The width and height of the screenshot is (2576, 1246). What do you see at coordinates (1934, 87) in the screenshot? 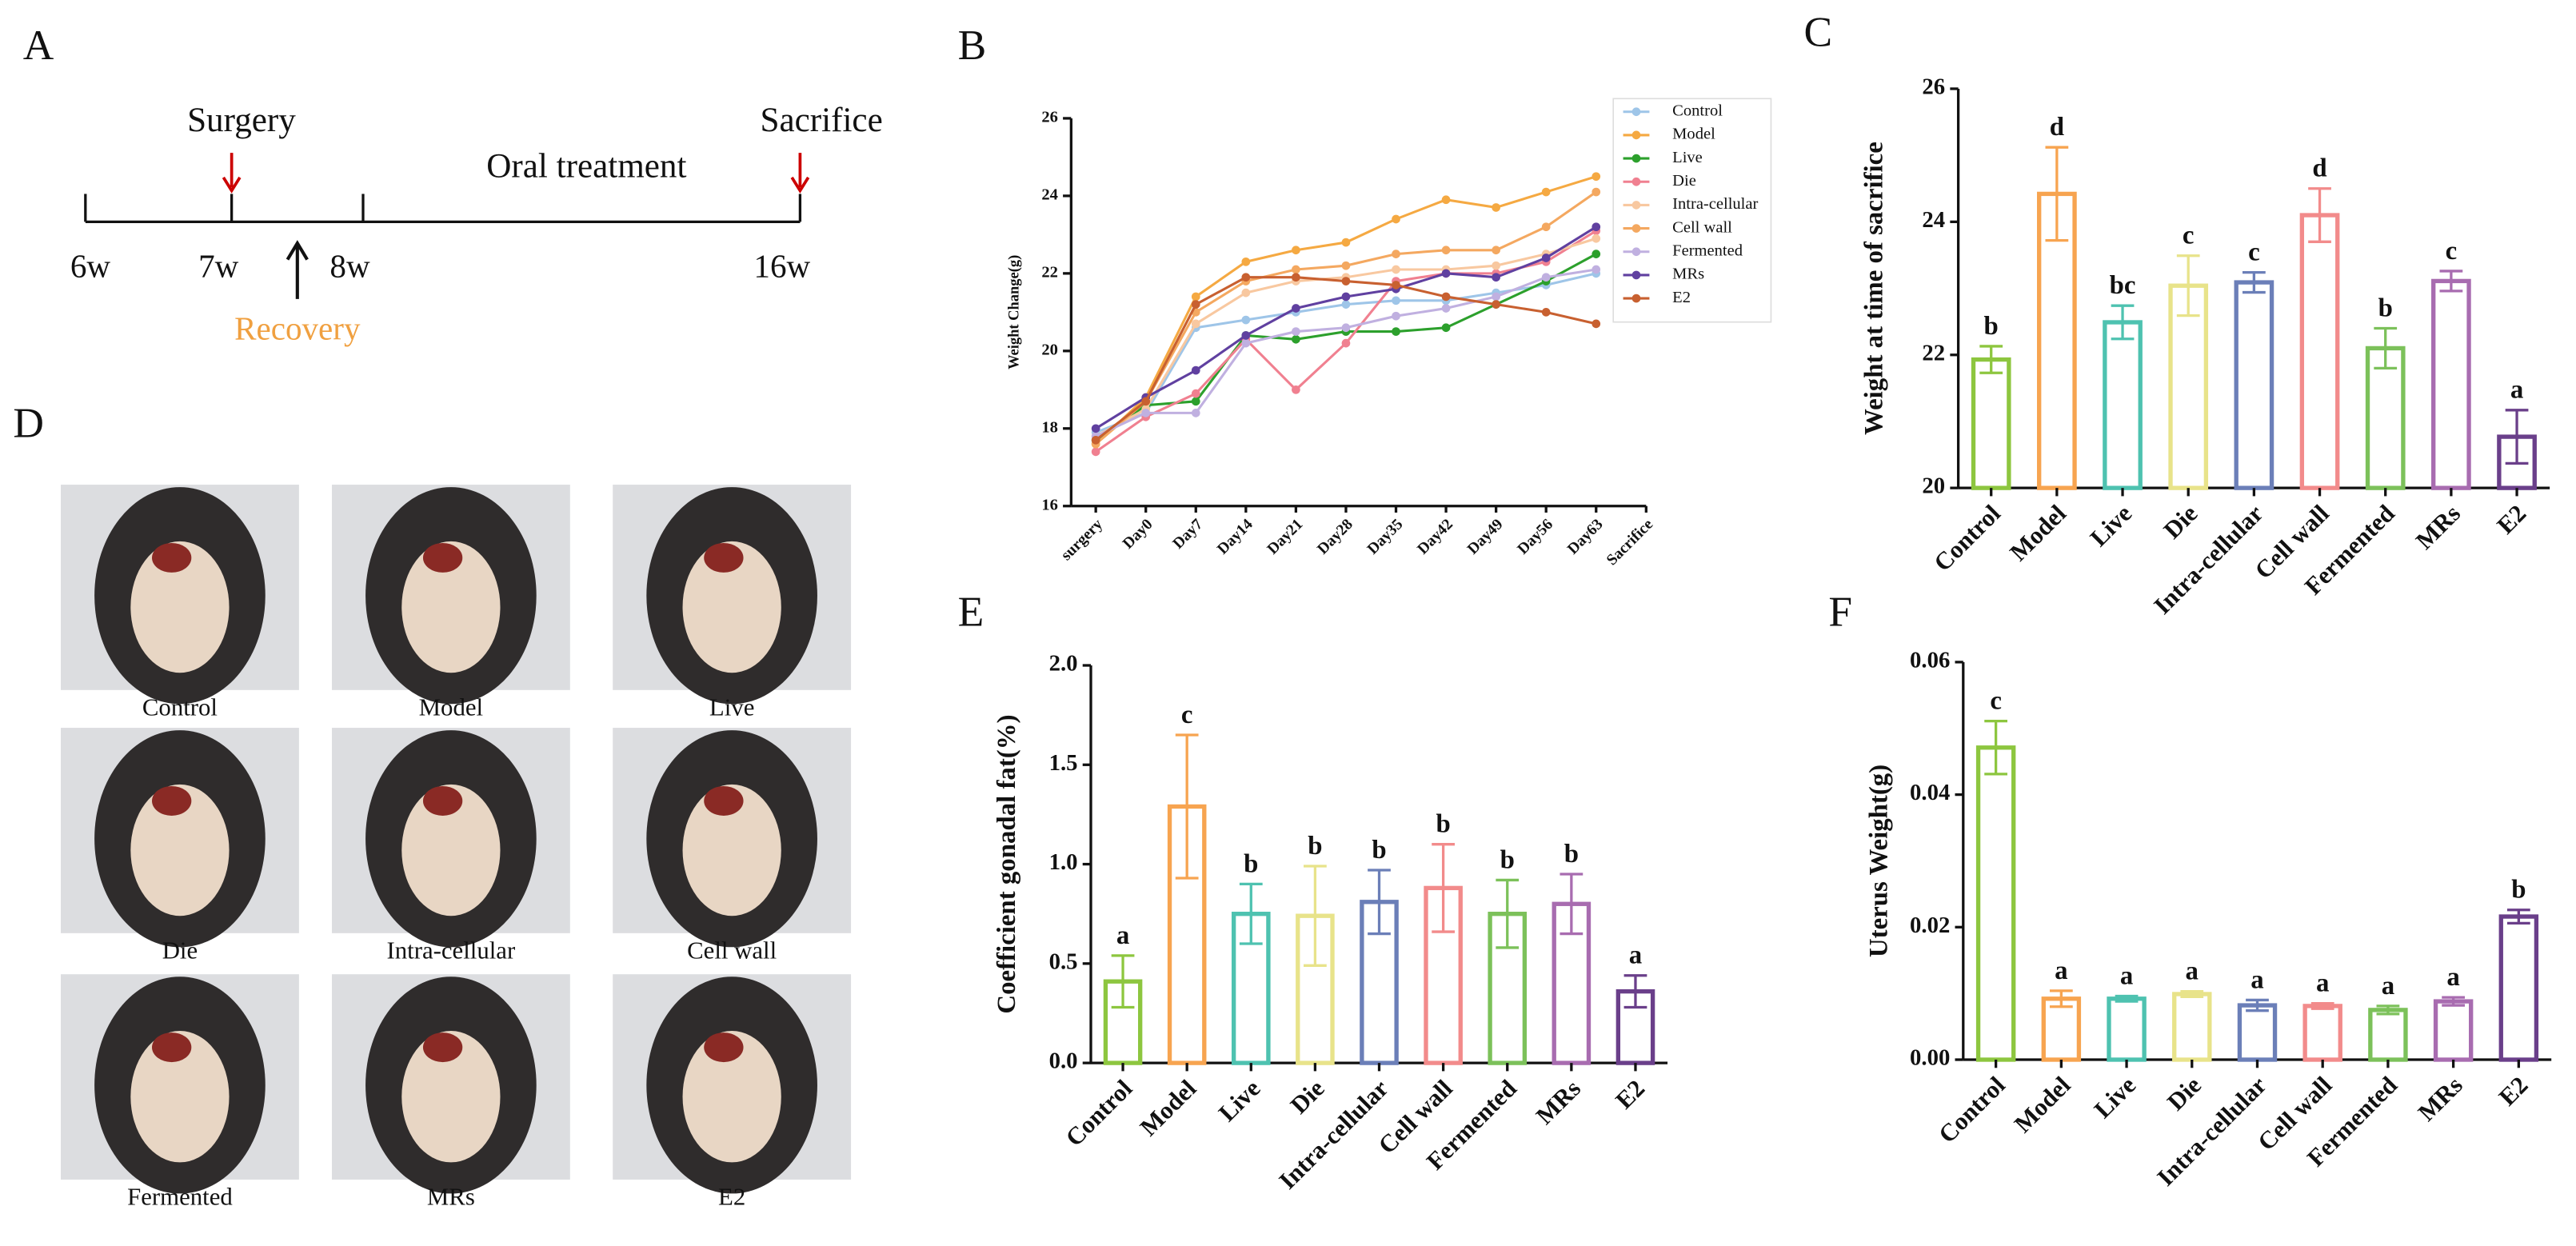
I see `y-tick-label: 26` at bounding box center [1934, 87].